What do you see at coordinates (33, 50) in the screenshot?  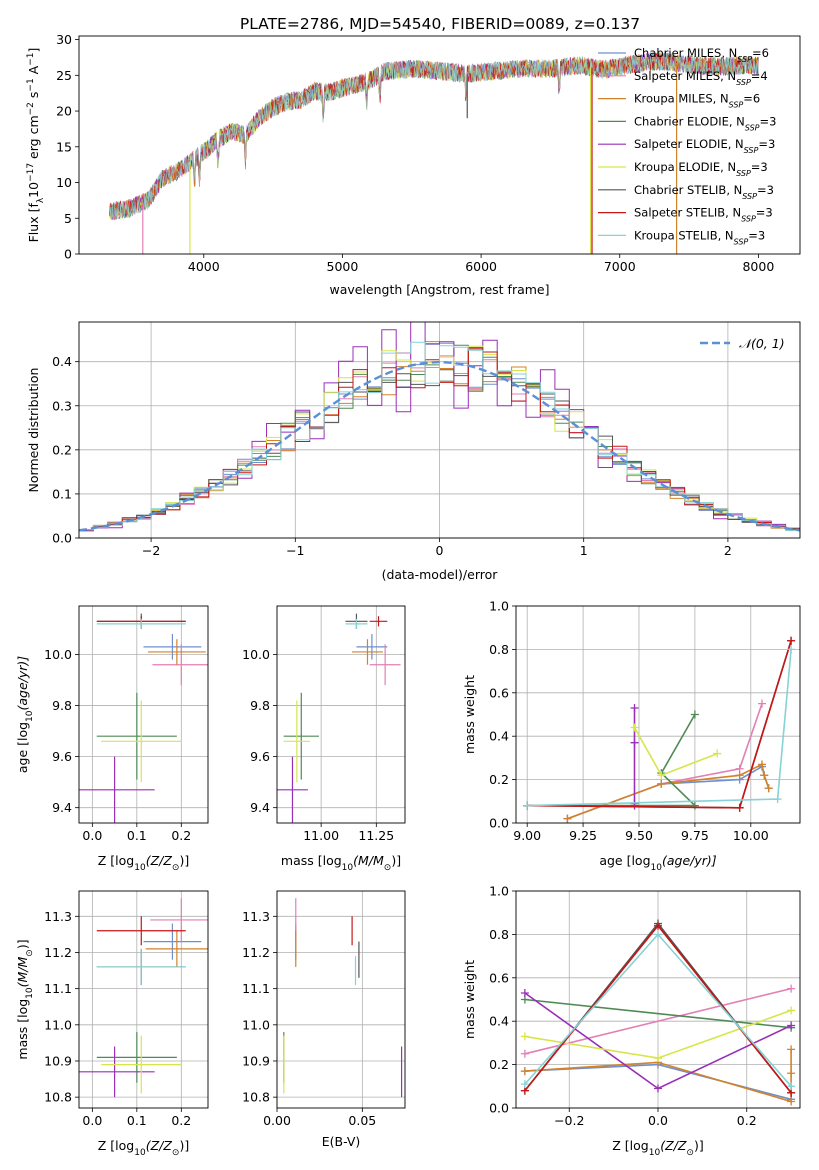 I see `y-axis-label-part: ]` at bounding box center [33, 50].